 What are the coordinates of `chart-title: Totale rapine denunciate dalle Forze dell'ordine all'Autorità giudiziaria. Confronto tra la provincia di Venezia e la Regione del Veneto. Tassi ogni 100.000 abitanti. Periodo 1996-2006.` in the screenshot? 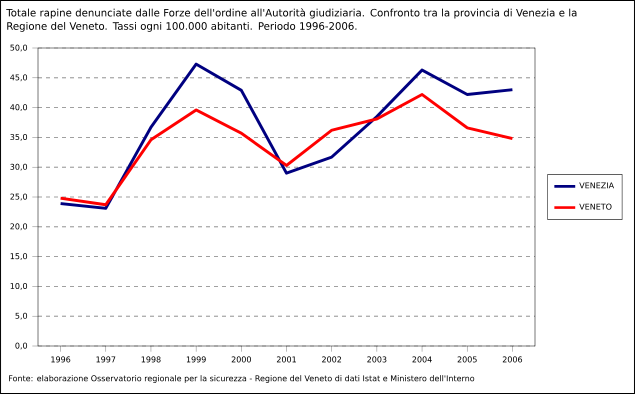 It's located at (291, 20).